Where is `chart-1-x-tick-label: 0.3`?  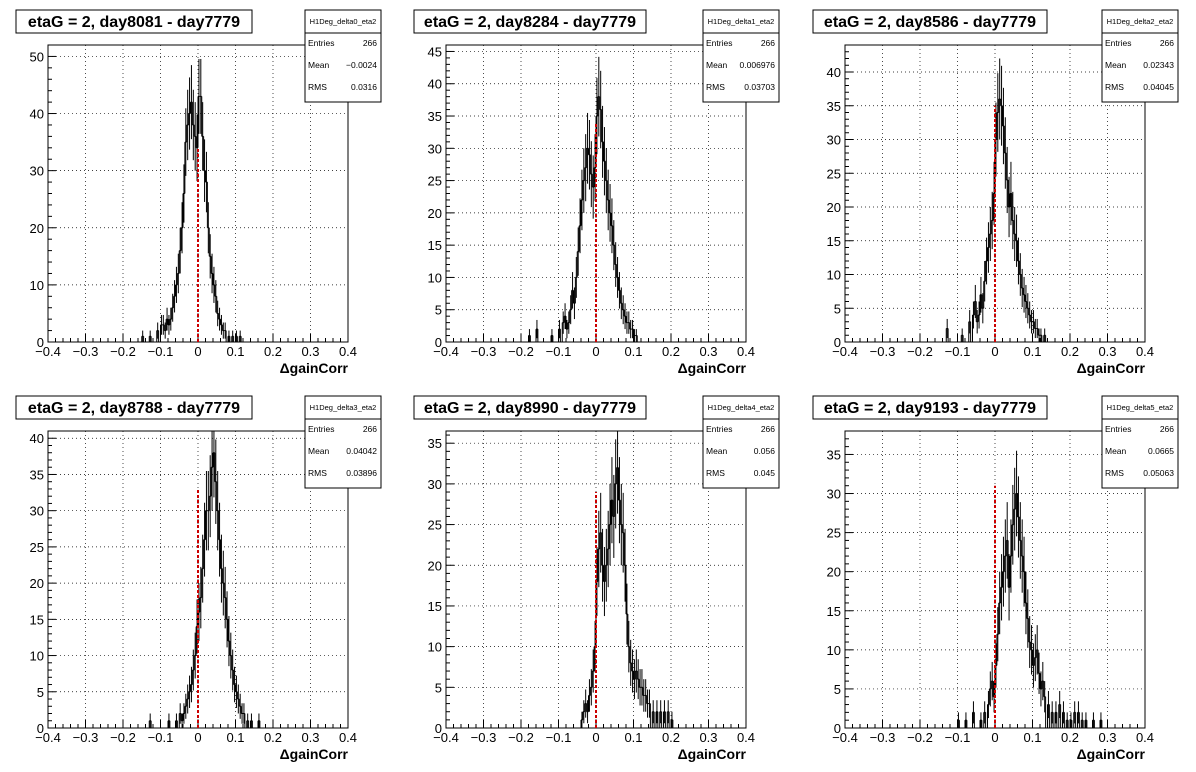 chart-1-x-tick-label: 0.3 is located at coordinates (310, 351).